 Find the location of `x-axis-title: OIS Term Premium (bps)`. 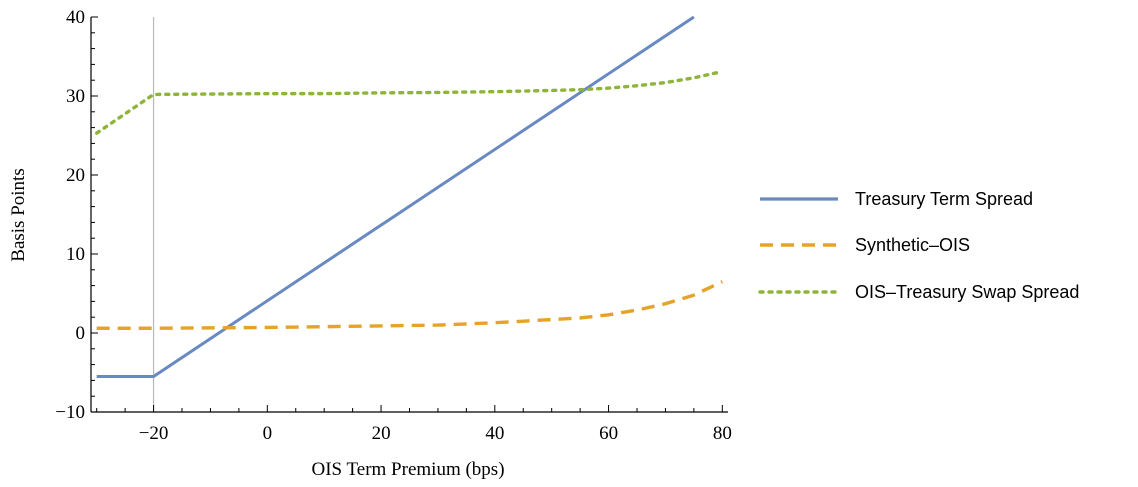

x-axis-title: OIS Term Premium (bps) is located at coordinates (407, 469).